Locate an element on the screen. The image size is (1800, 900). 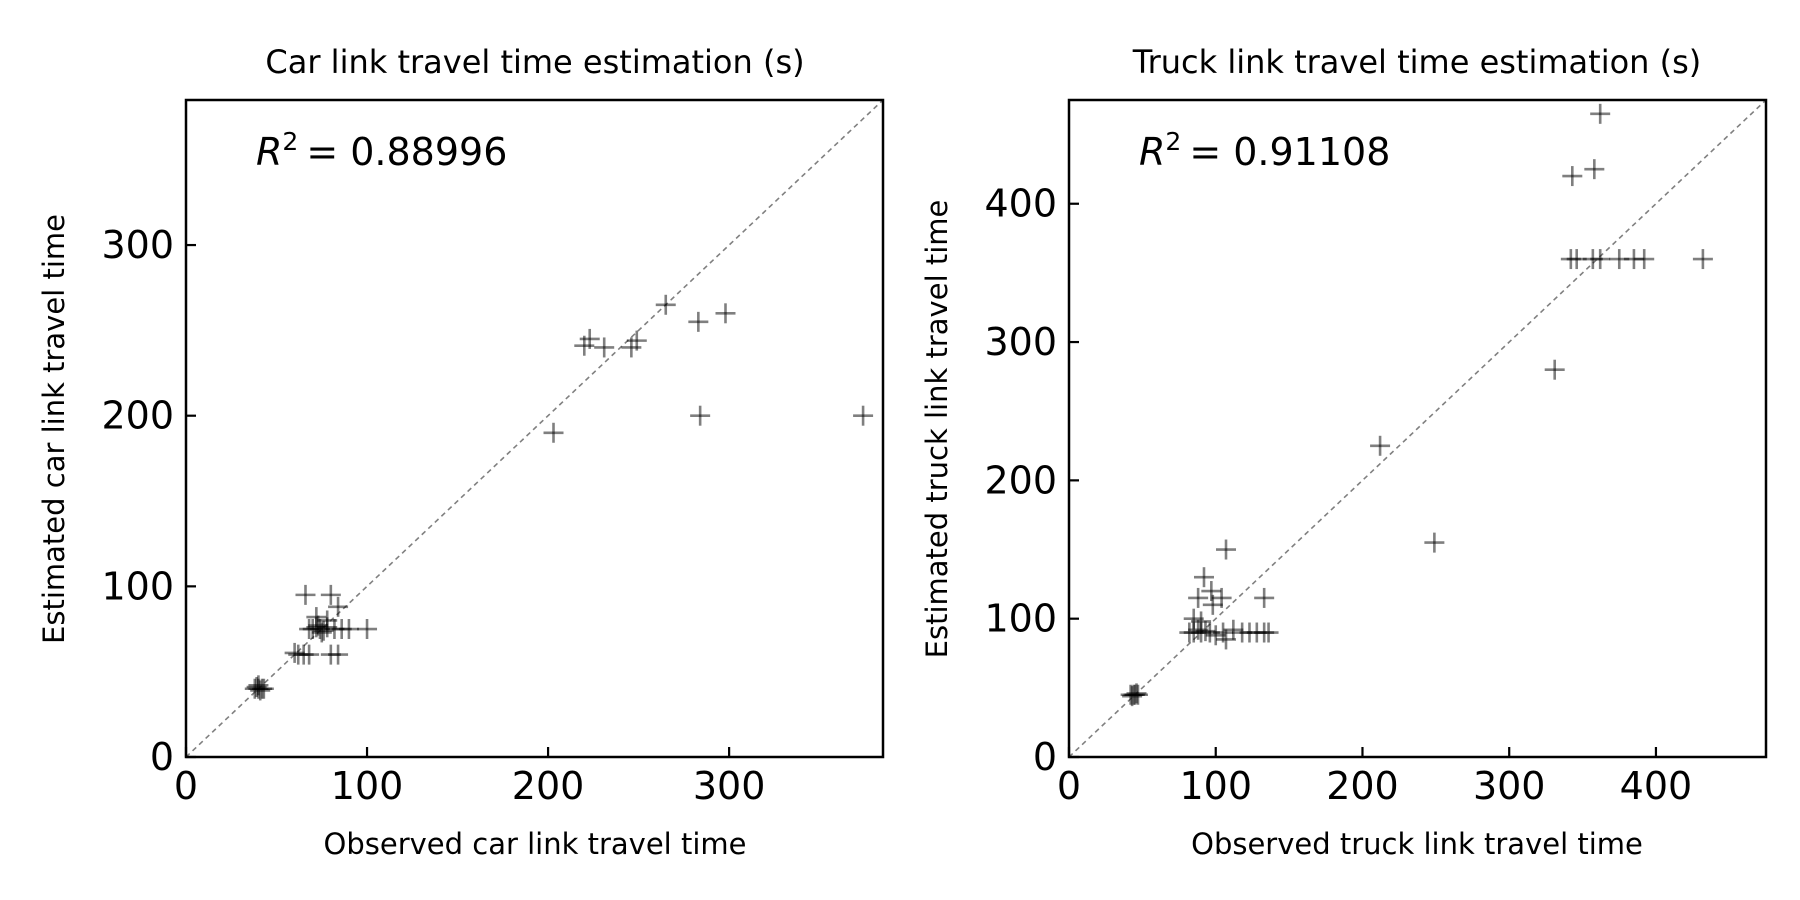
car-chart-title: Car link travel time estimation (s) is located at coordinates (534, 62).